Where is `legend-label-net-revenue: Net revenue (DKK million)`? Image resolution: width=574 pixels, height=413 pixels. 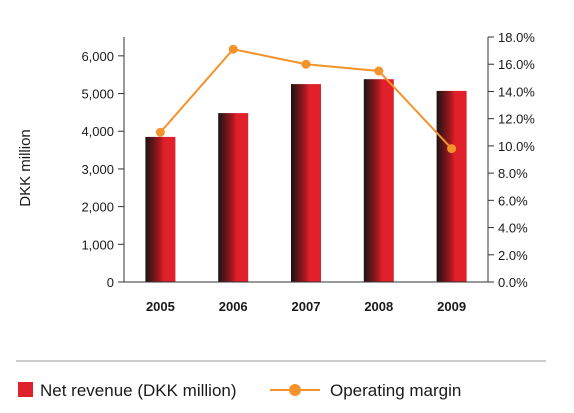 legend-label-net-revenue: Net revenue (DKK million) is located at coordinates (138, 390).